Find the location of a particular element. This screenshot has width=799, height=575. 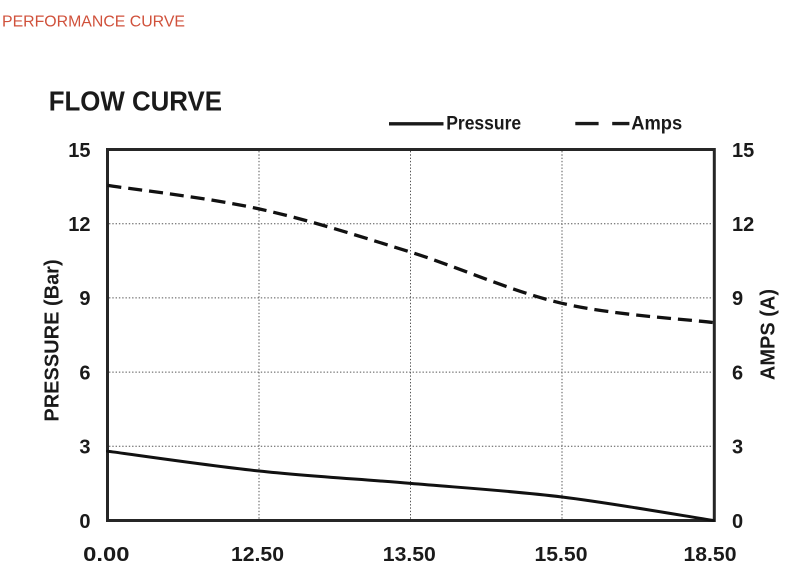

svg-text: 12.50 is located at coordinates (257, 555).